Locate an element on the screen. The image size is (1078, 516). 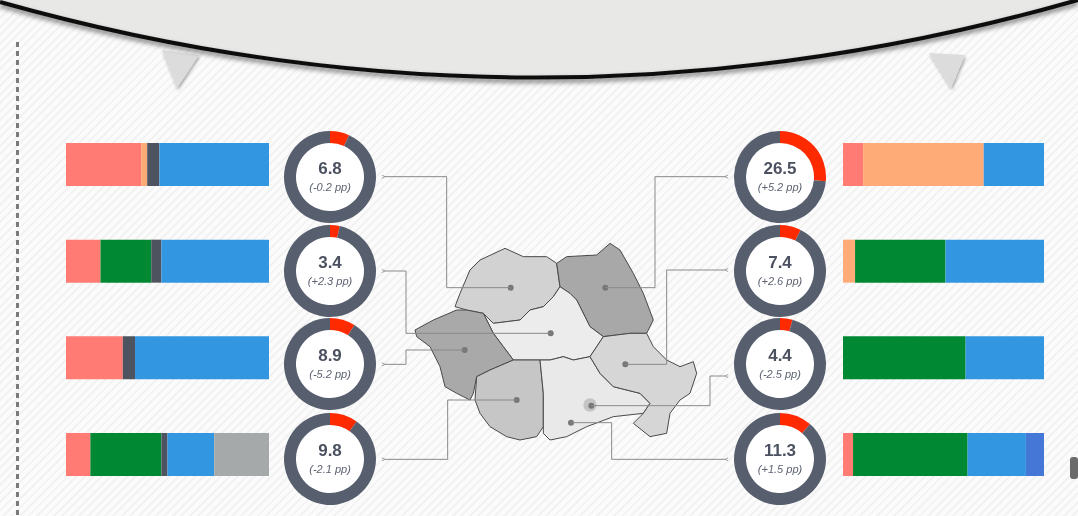
text: 6.8 is located at coordinates (330, 168).